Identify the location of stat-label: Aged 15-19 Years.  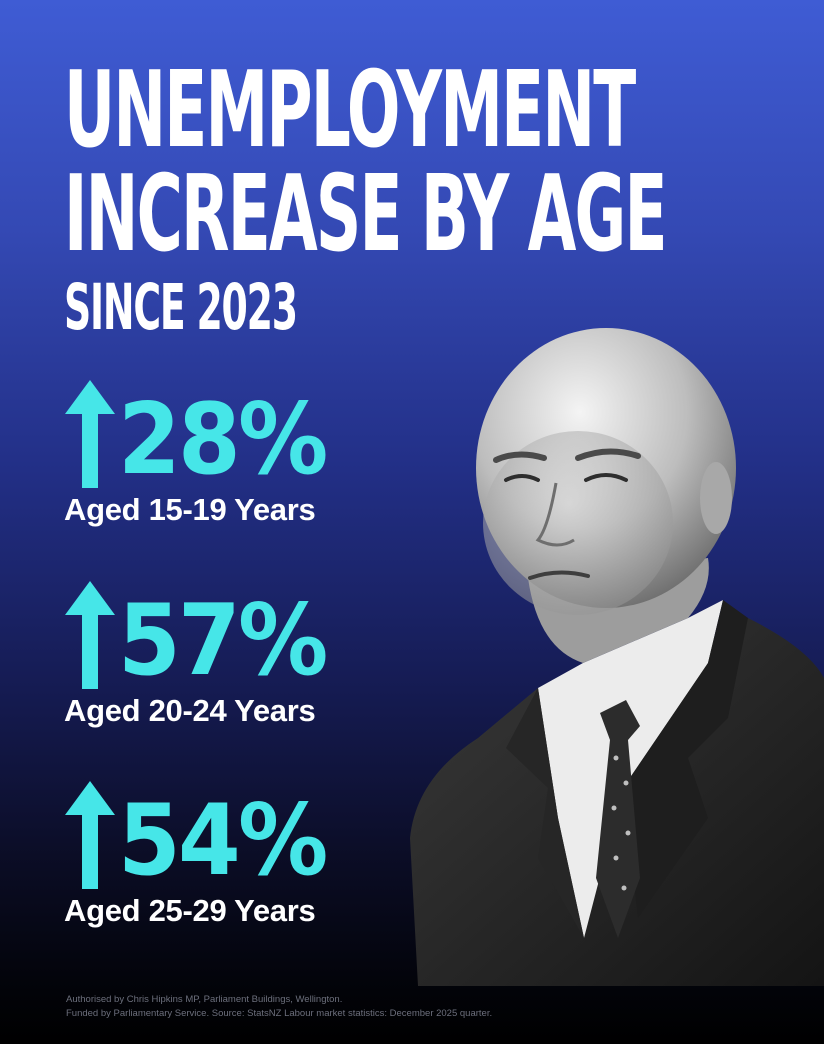
(190, 509).